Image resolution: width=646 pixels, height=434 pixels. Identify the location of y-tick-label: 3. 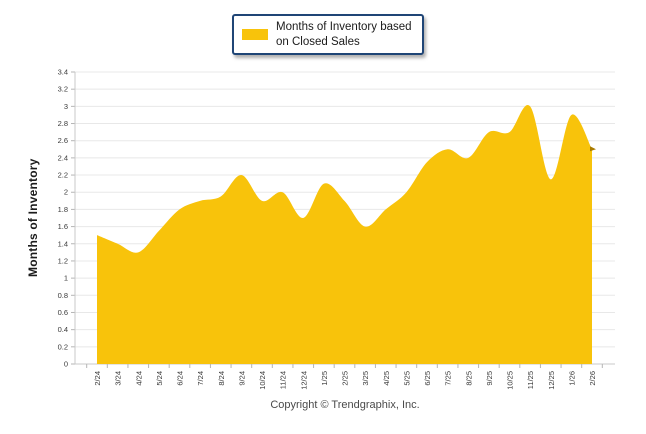
(66, 106).